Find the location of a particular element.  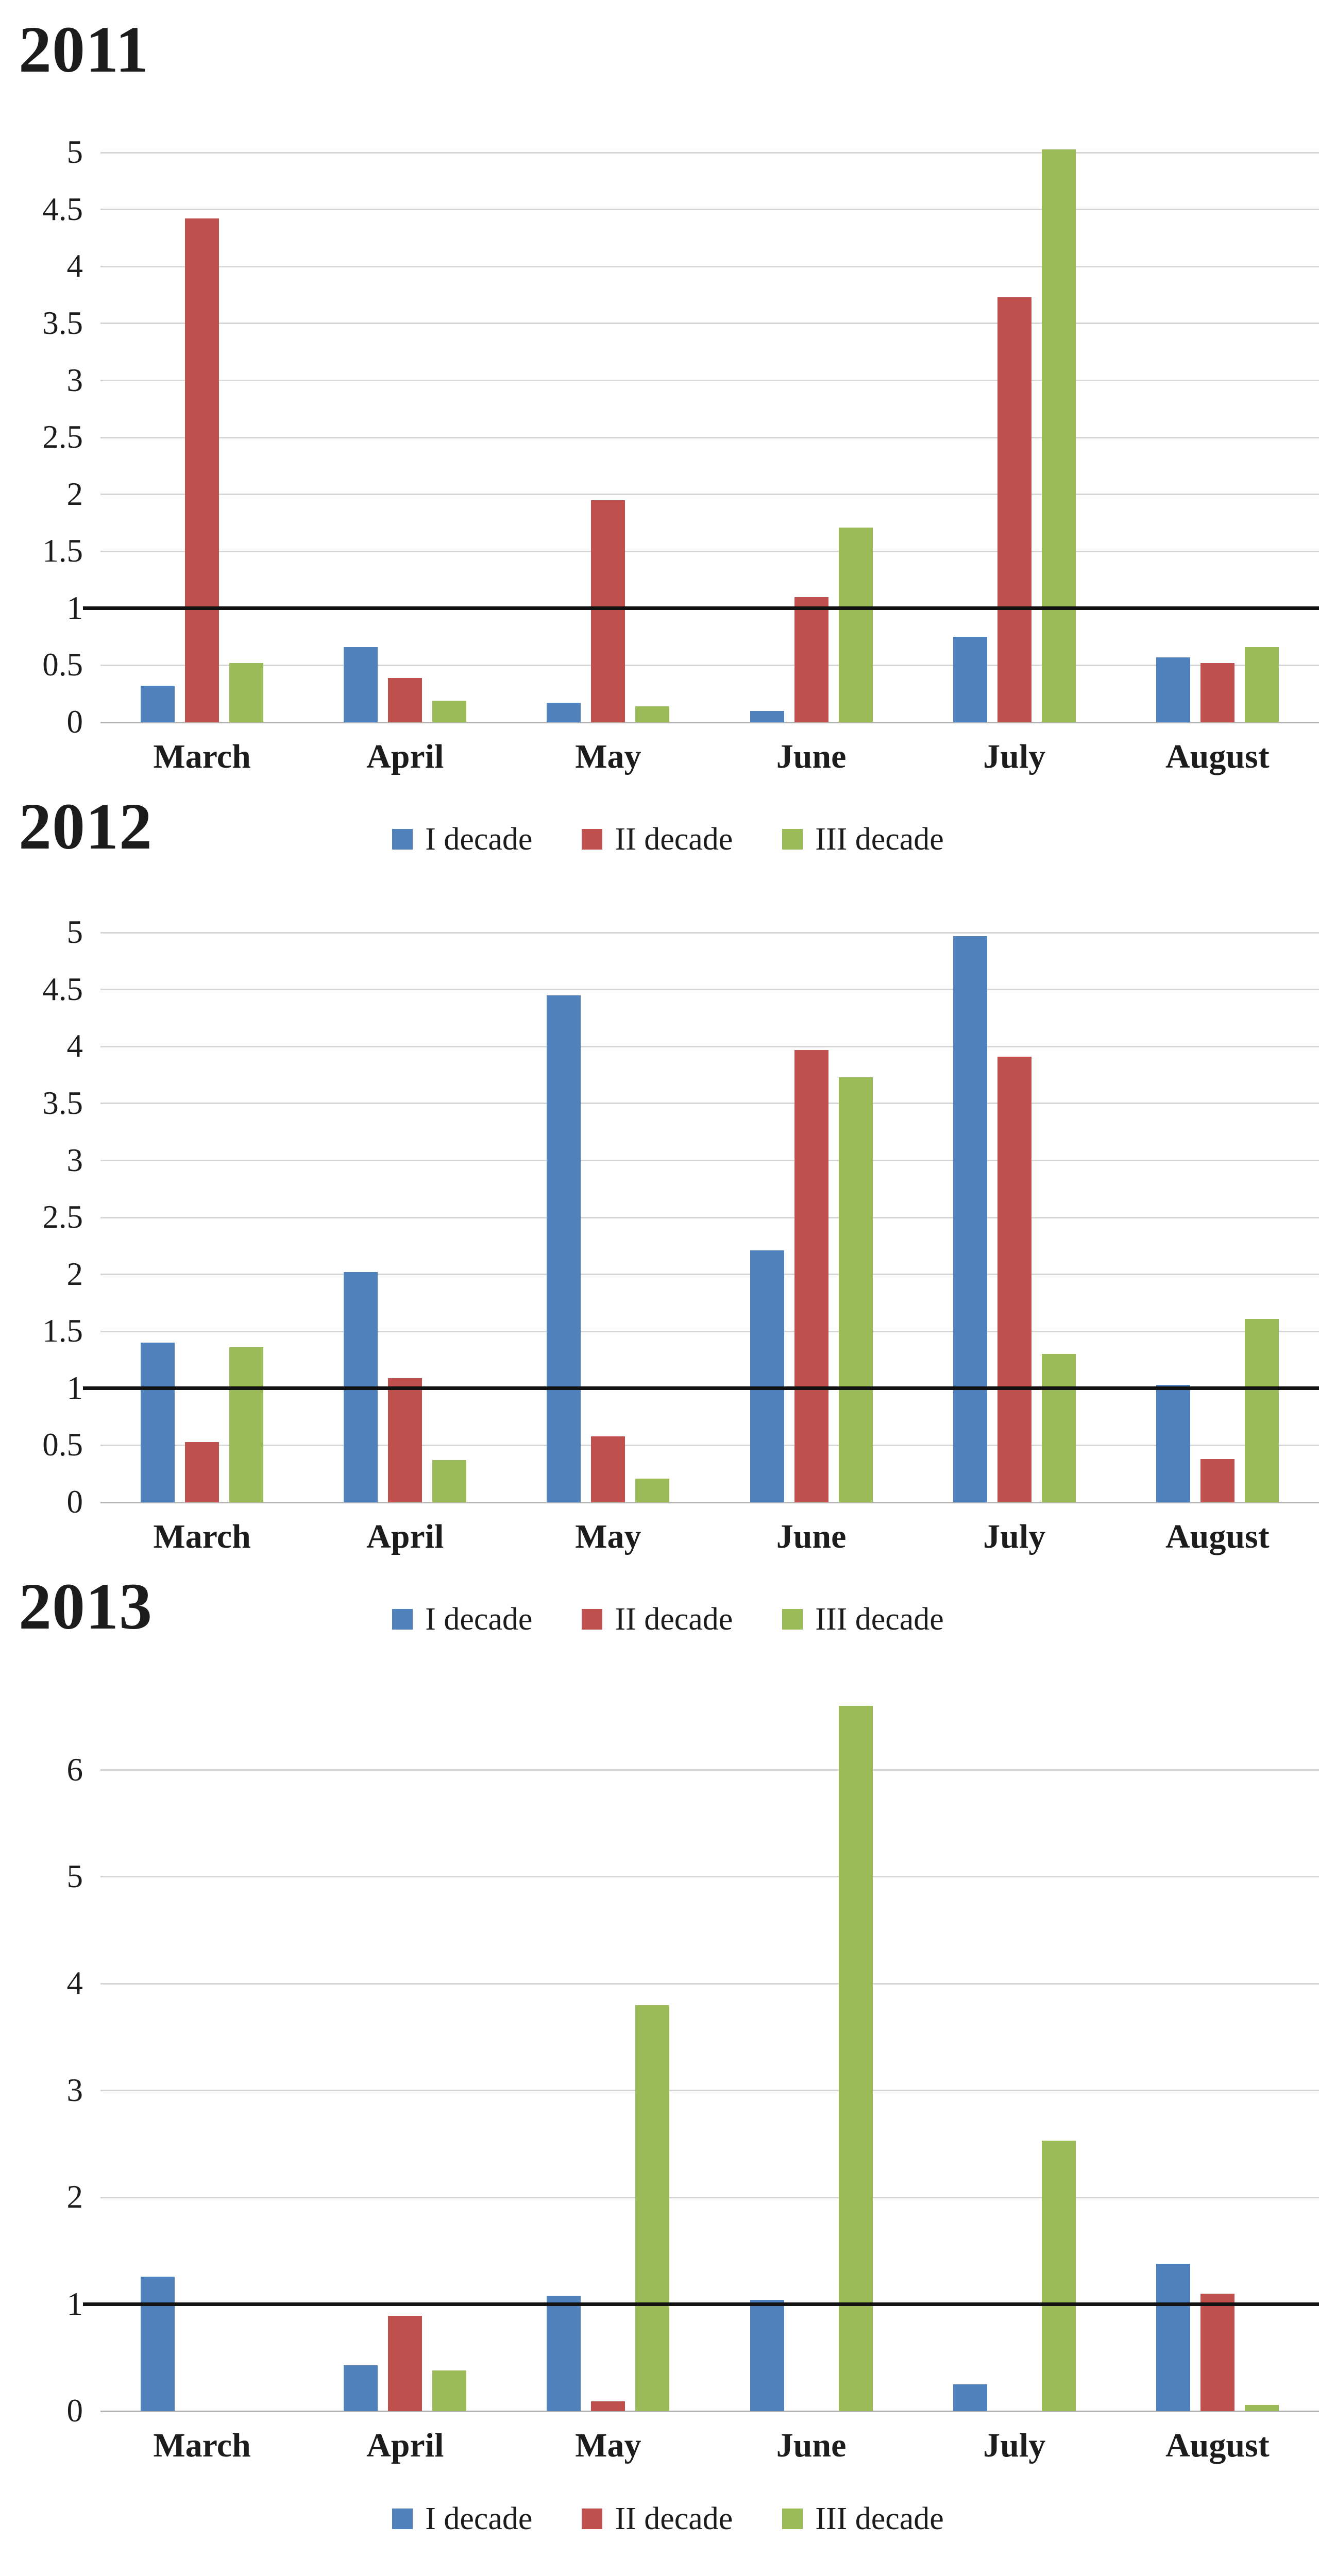

bar-group-2013-june is located at coordinates (811, 2050).